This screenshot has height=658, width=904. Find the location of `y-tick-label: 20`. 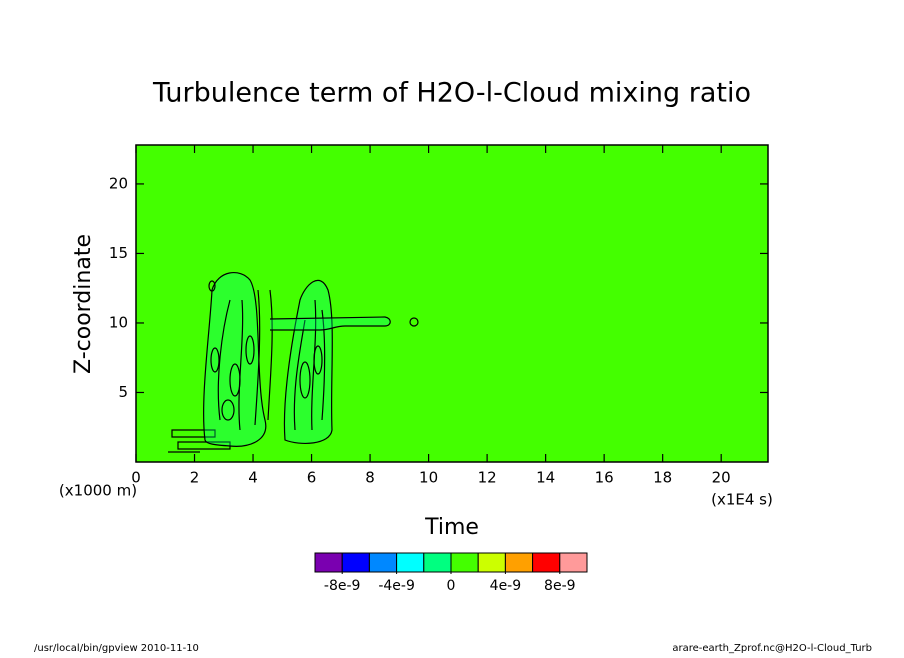

y-tick-label: 20 is located at coordinates (118, 183).